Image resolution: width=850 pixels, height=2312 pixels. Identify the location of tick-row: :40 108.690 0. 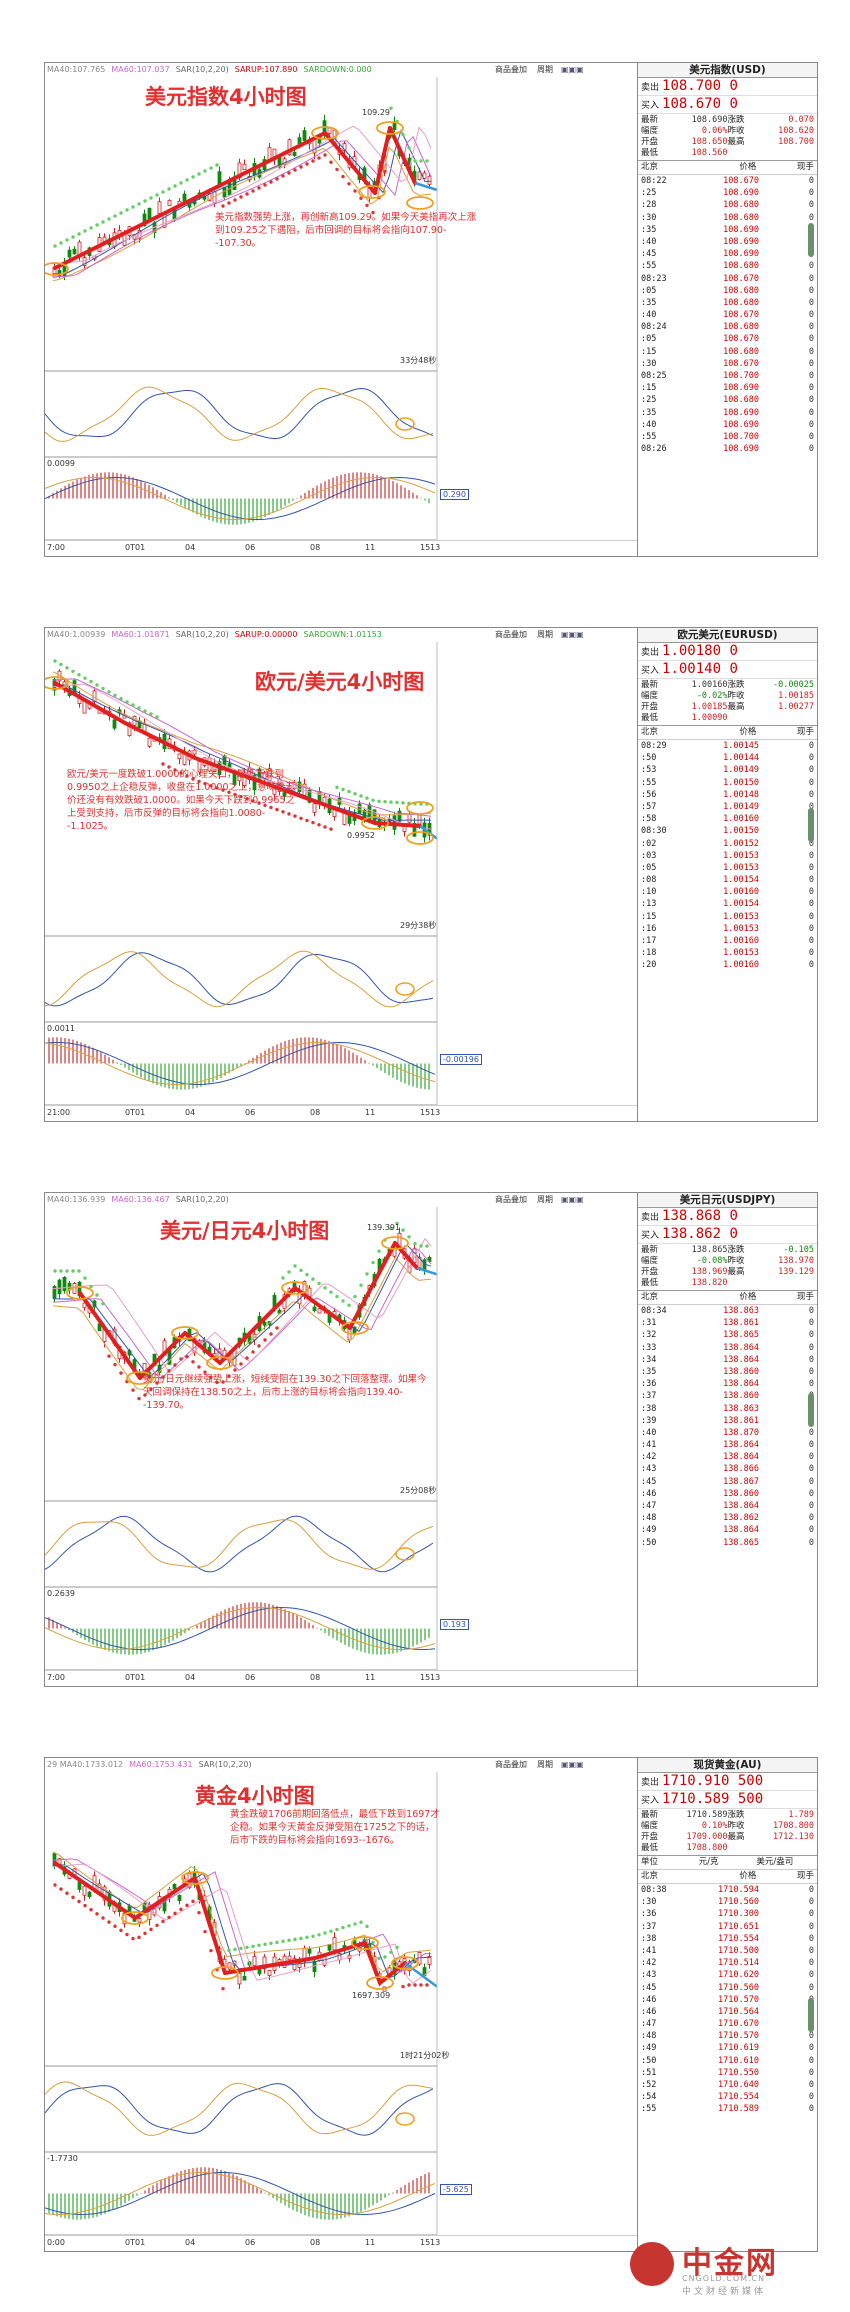
(727, 425).